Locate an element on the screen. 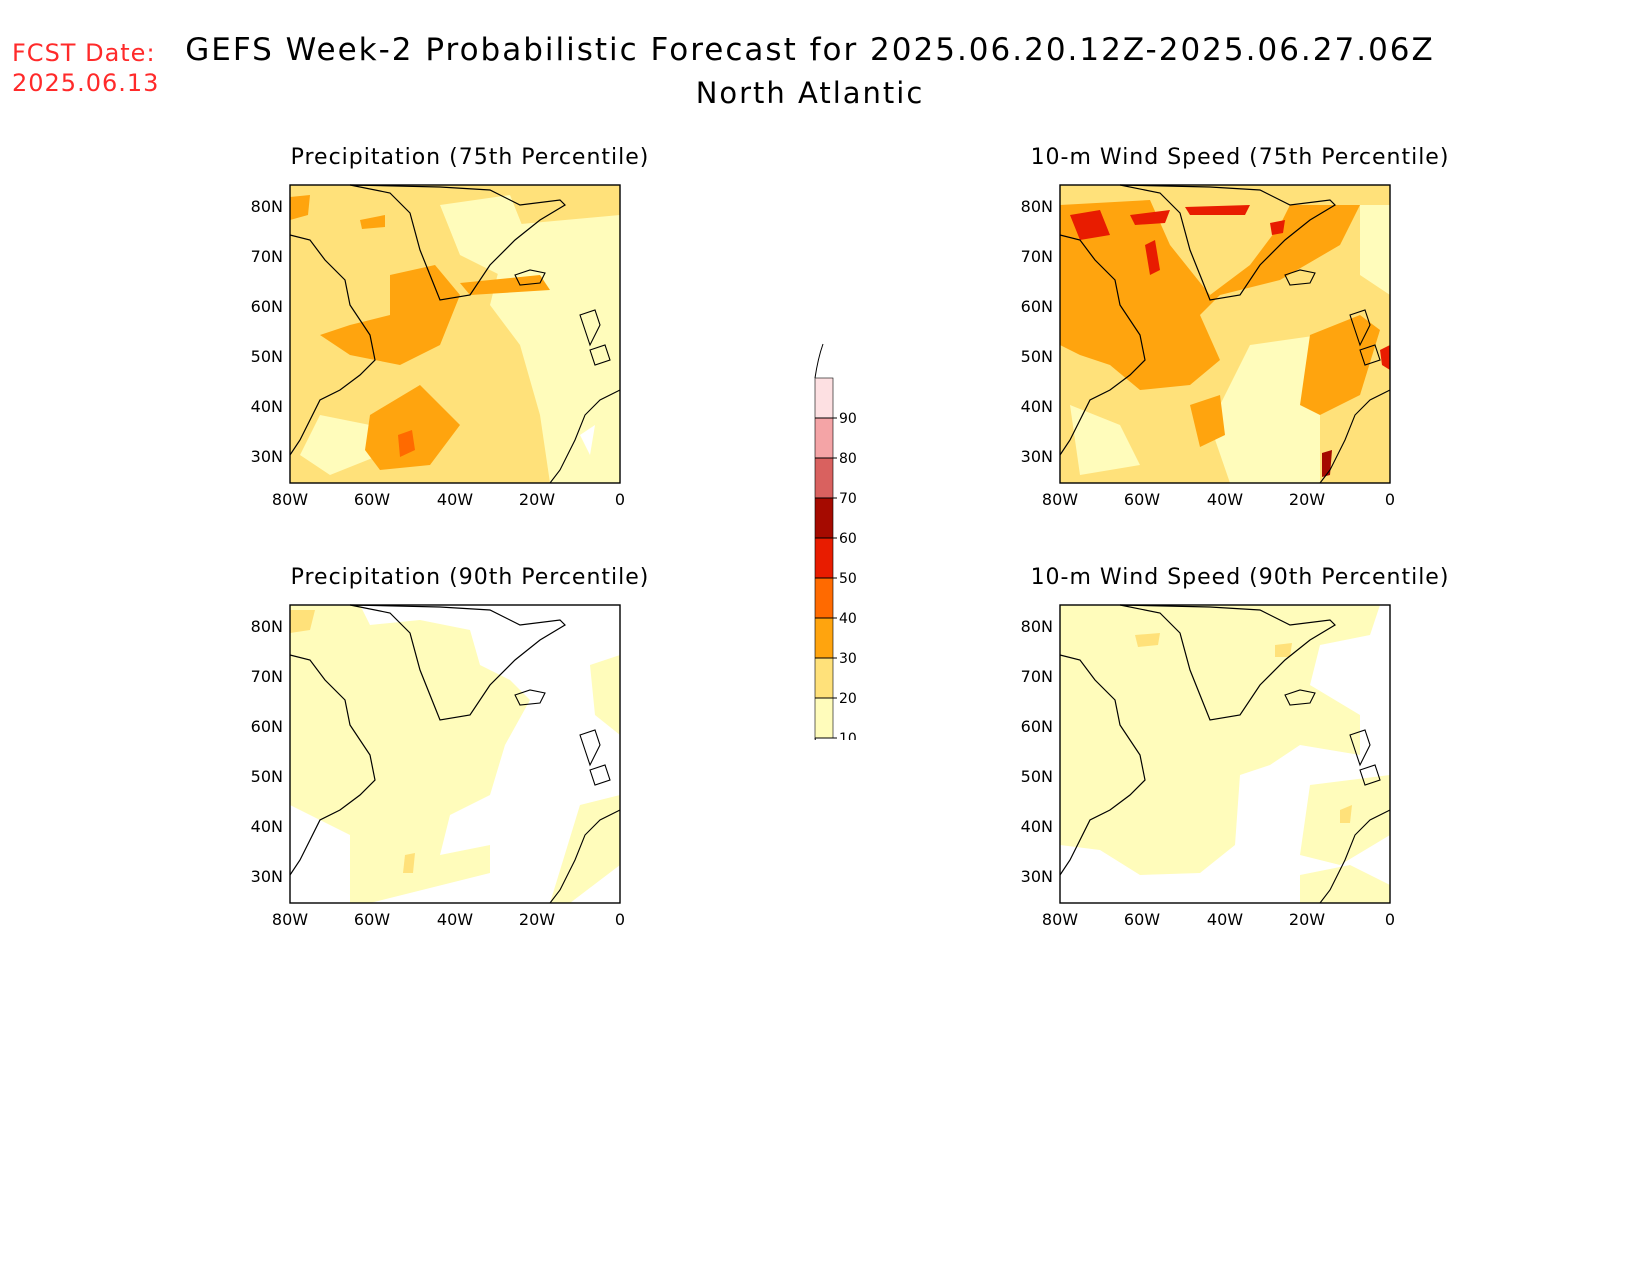 The image size is (1650, 1275). field-light-north is located at coordinates (485, 235).